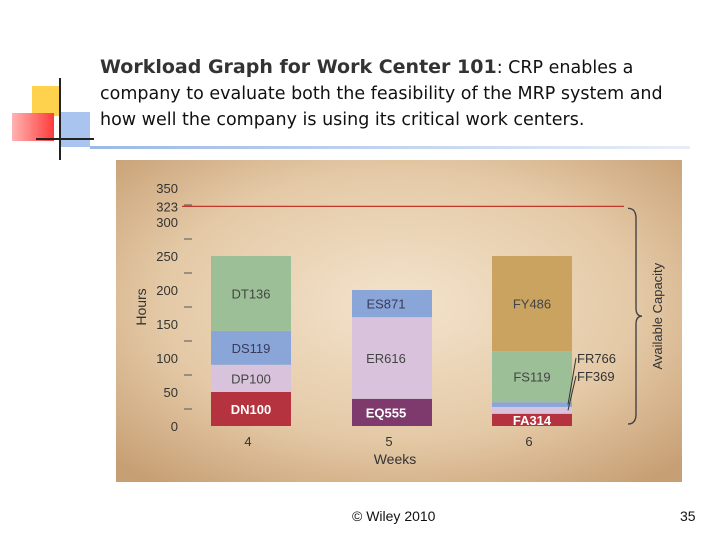  I want to click on decor-horizontal-line, so click(65, 139).